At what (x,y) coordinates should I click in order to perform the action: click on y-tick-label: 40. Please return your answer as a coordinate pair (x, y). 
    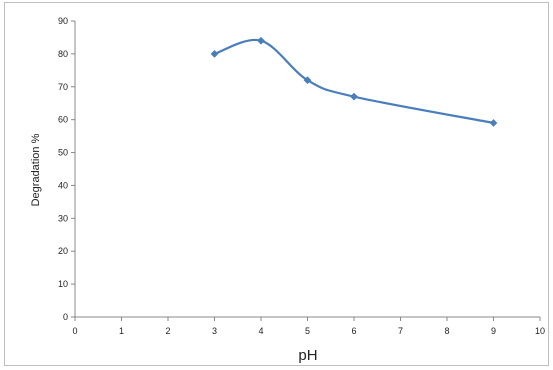
    Looking at the image, I should click on (63, 185).